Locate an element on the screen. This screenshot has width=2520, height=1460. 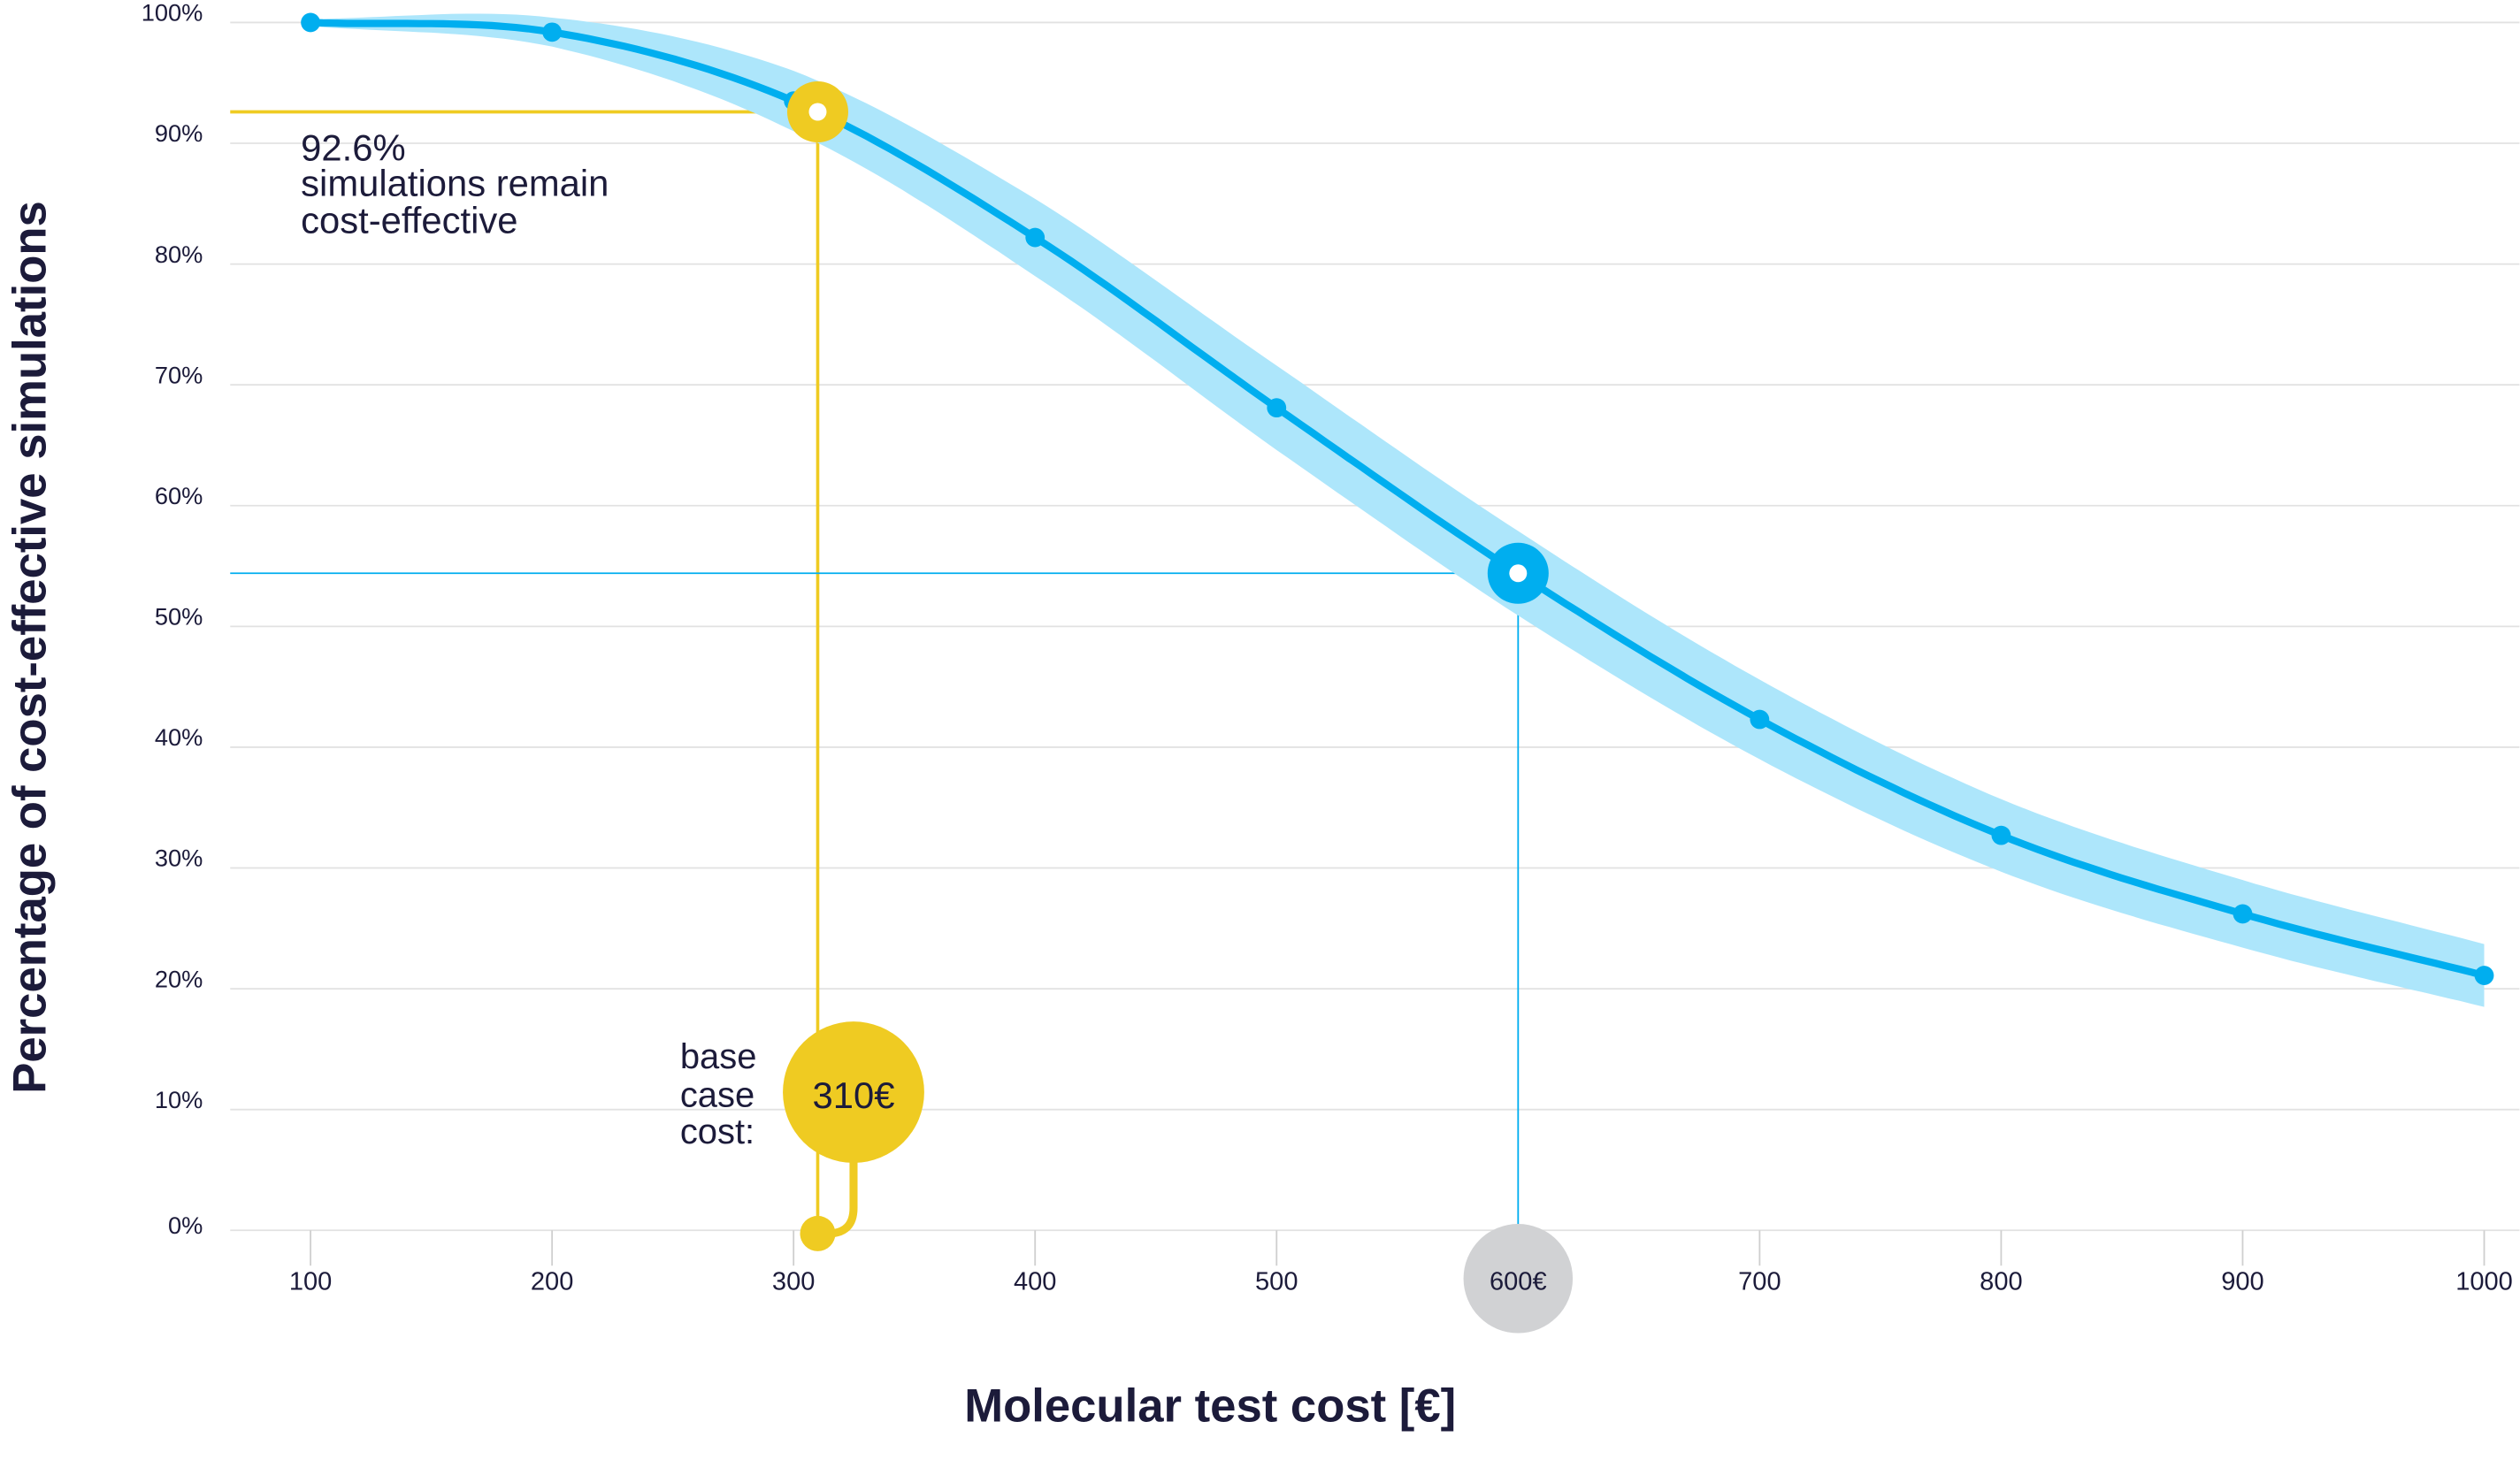
y-tick-label: 0% is located at coordinates (185, 1225).